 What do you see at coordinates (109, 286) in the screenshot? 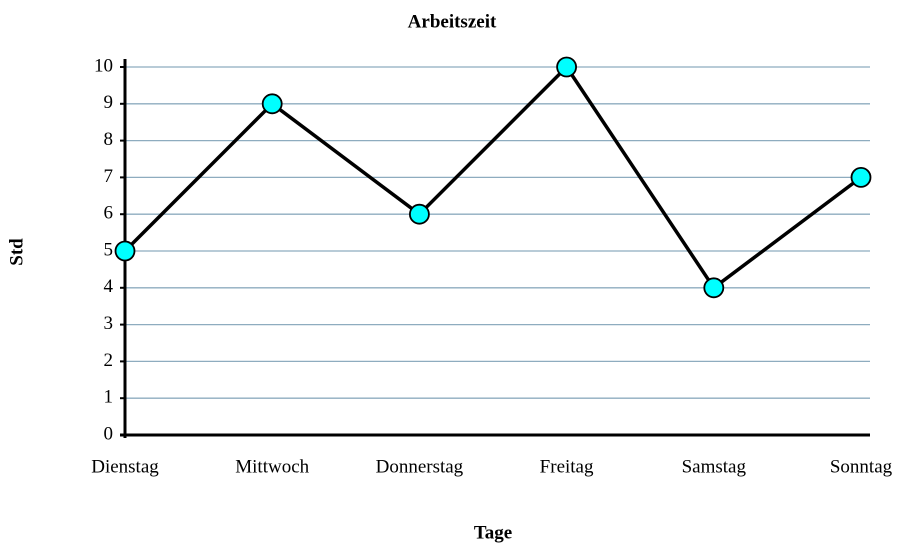
I see `y-tick-label: 4` at bounding box center [109, 286].